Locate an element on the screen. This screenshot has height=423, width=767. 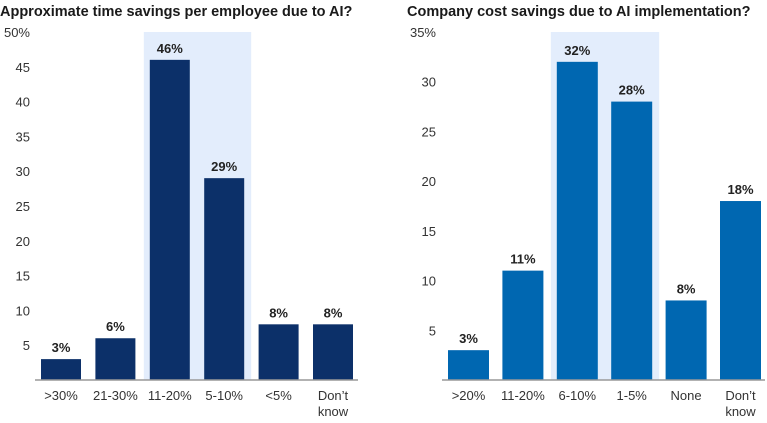
x-tick-label: >20% is located at coordinates (469, 395).